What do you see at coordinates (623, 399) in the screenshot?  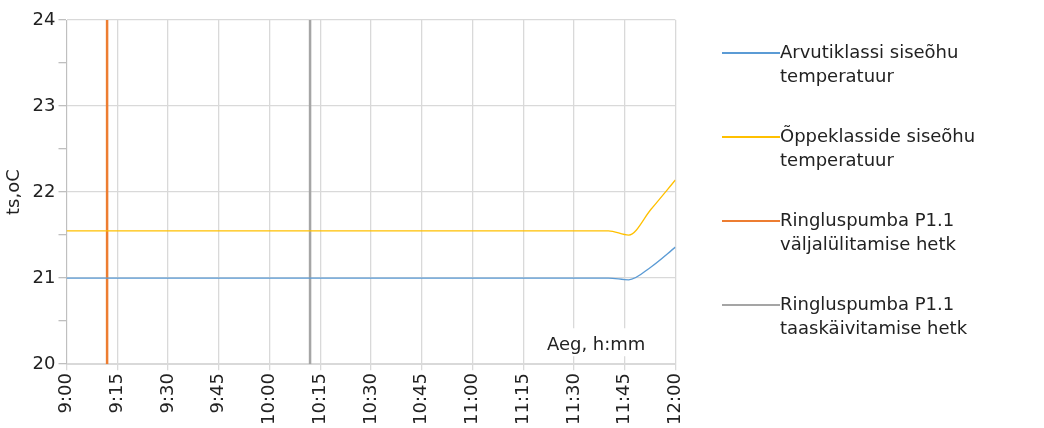 I see `x-tick-label: 11:45` at bounding box center [623, 399].